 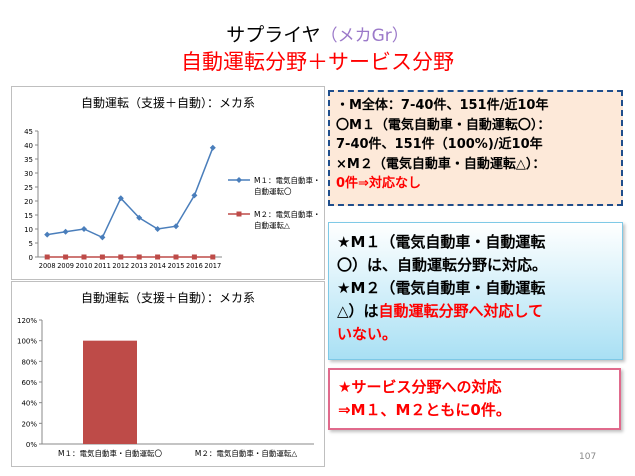 What do you see at coordinates (28, 174) in the screenshot?
I see `y-tick-label: 30` at bounding box center [28, 174].